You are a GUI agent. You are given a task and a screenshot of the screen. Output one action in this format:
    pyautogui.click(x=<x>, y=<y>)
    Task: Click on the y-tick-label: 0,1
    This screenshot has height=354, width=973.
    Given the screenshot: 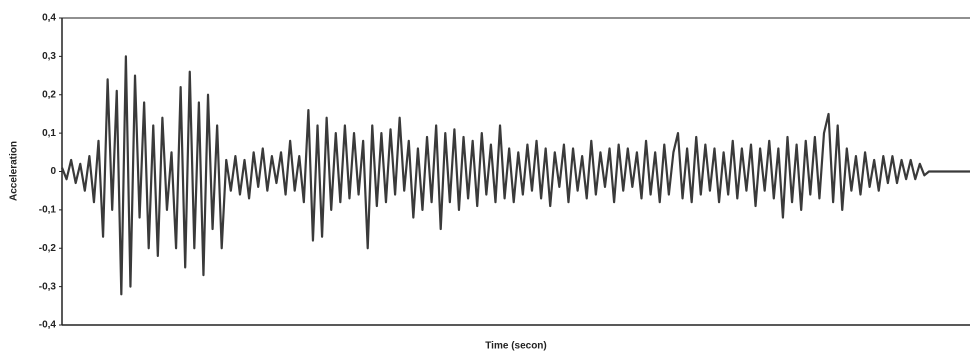 What is the action you would take?
    pyautogui.click(x=49, y=133)
    